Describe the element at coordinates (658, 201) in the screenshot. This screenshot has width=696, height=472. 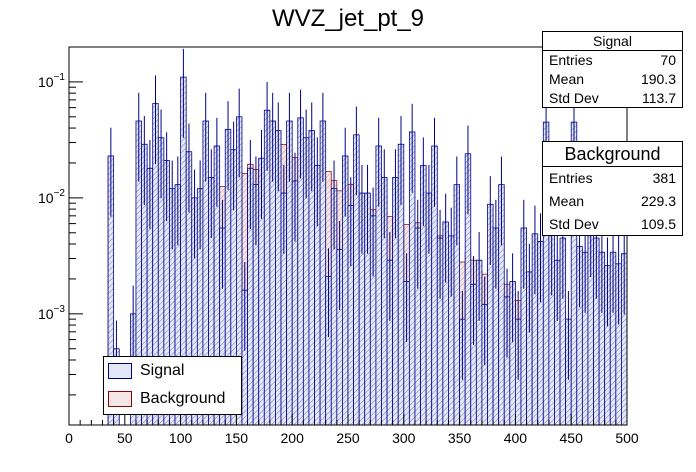
I see `stats-background-mean-value: 229.3` at that location.